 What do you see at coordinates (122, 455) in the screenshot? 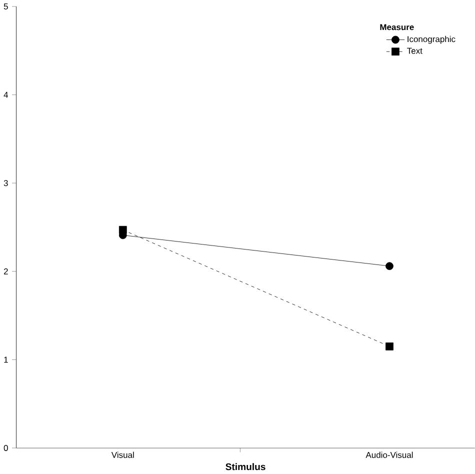
I see `x-tick-label: Visual` at bounding box center [122, 455].